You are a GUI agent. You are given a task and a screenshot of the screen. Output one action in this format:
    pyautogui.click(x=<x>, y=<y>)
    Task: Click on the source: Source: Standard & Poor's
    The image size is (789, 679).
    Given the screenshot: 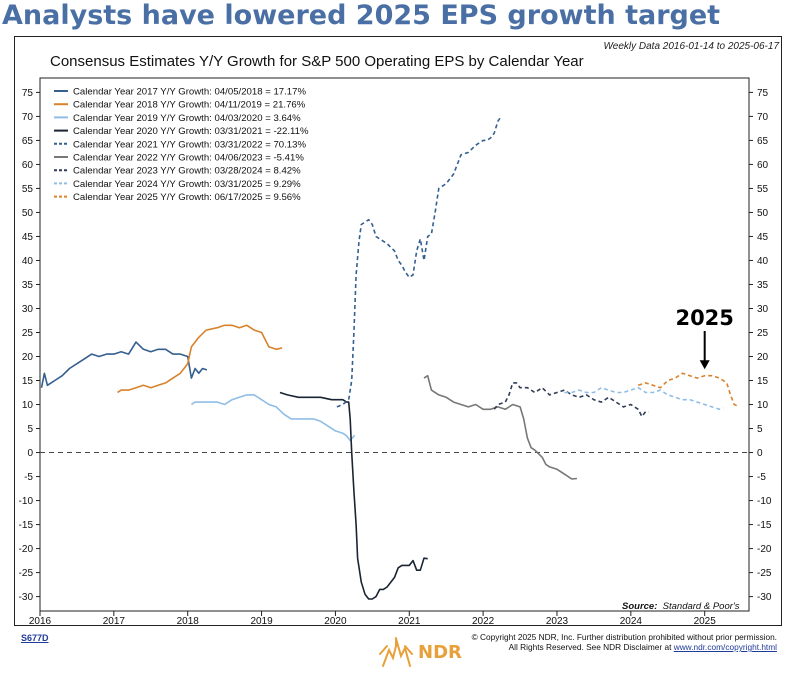 What is the action you would take?
    pyautogui.click(x=680, y=606)
    